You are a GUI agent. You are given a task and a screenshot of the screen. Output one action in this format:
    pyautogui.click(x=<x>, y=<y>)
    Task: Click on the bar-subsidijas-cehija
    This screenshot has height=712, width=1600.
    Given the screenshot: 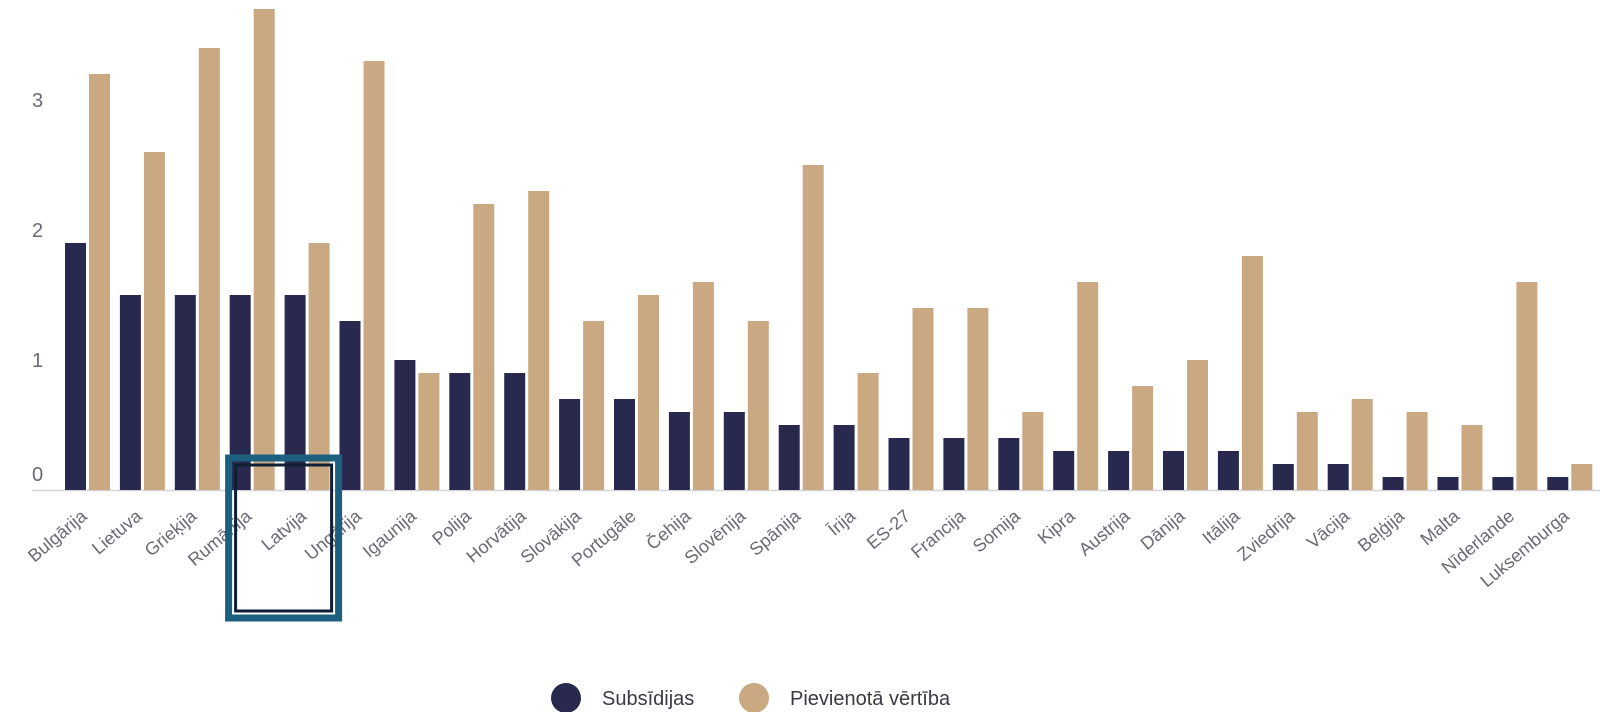 What is the action you would take?
    pyautogui.click(x=679, y=451)
    